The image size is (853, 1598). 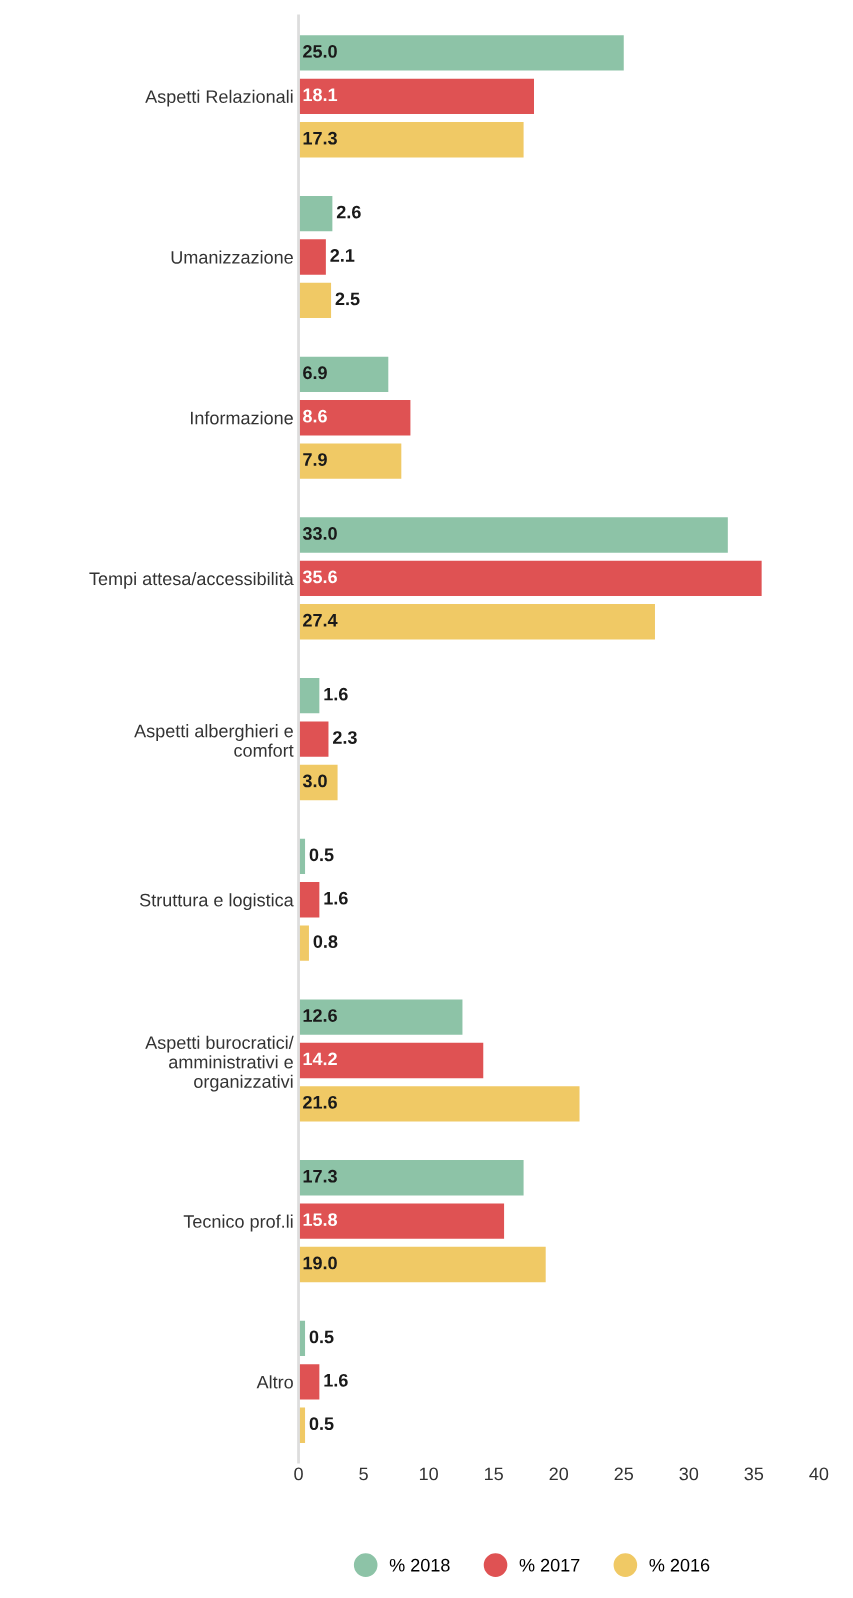 What do you see at coordinates (320, 1219) in the screenshot?
I see `data-label: 15.8` at bounding box center [320, 1219].